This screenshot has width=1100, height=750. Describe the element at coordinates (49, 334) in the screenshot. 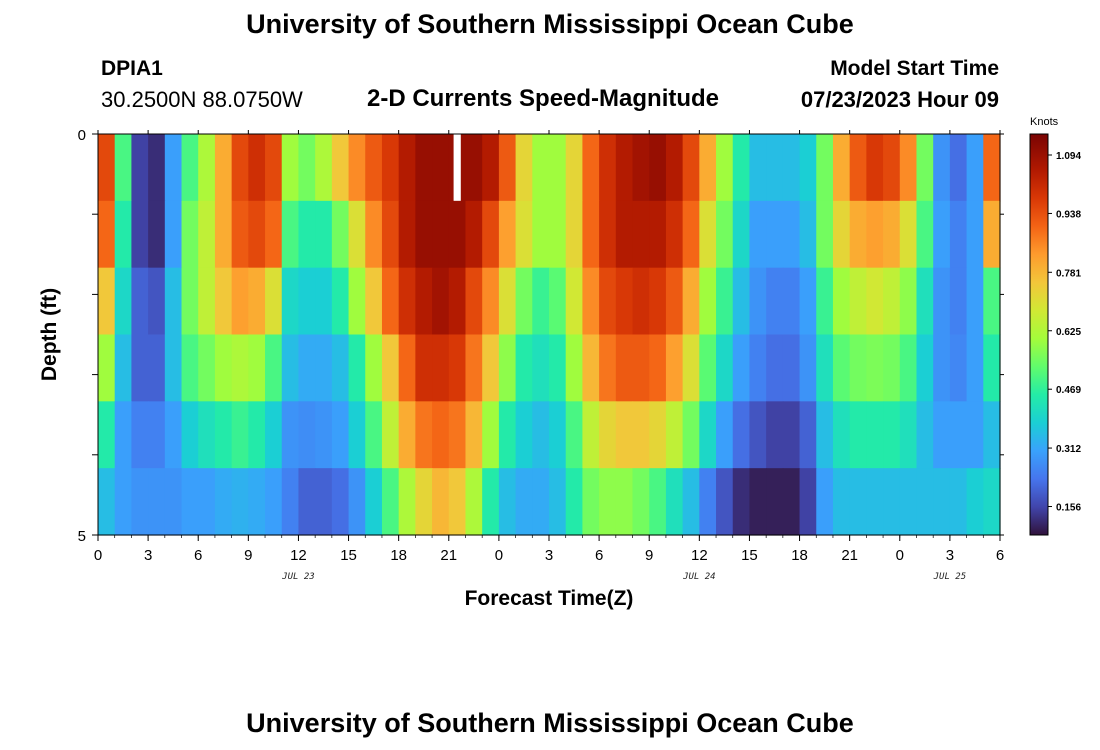

I see `y-axis-title: Depth (ft)` at that location.